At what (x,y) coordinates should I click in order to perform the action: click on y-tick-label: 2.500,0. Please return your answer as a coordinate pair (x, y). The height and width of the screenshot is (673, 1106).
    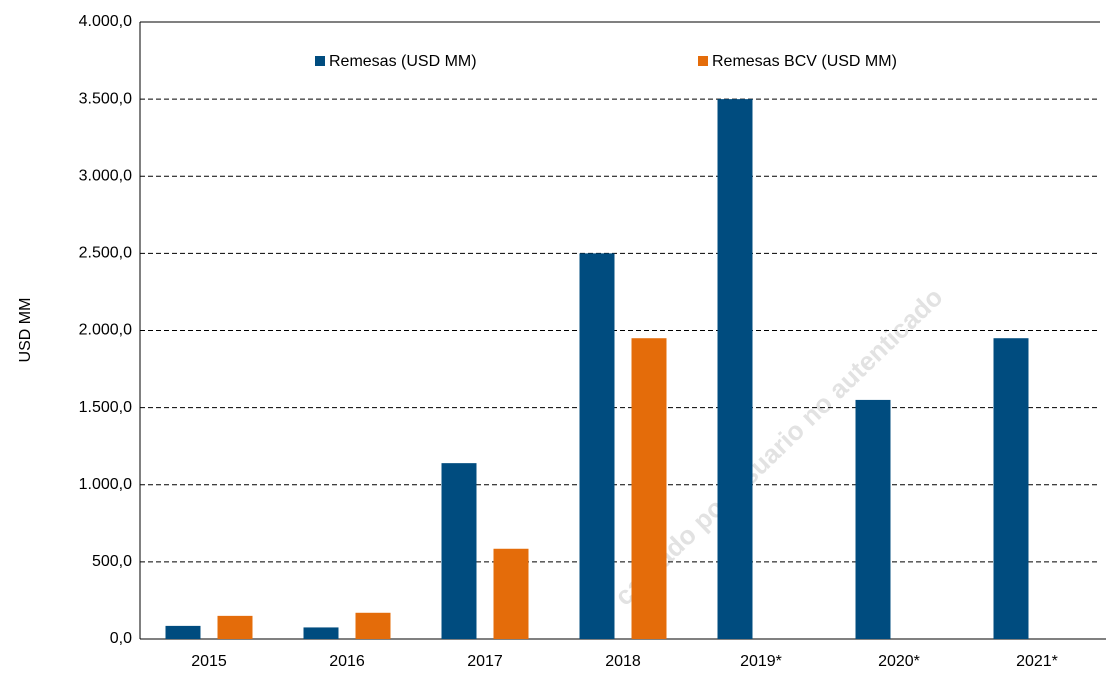
    Looking at the image, I should click on (105, 253).